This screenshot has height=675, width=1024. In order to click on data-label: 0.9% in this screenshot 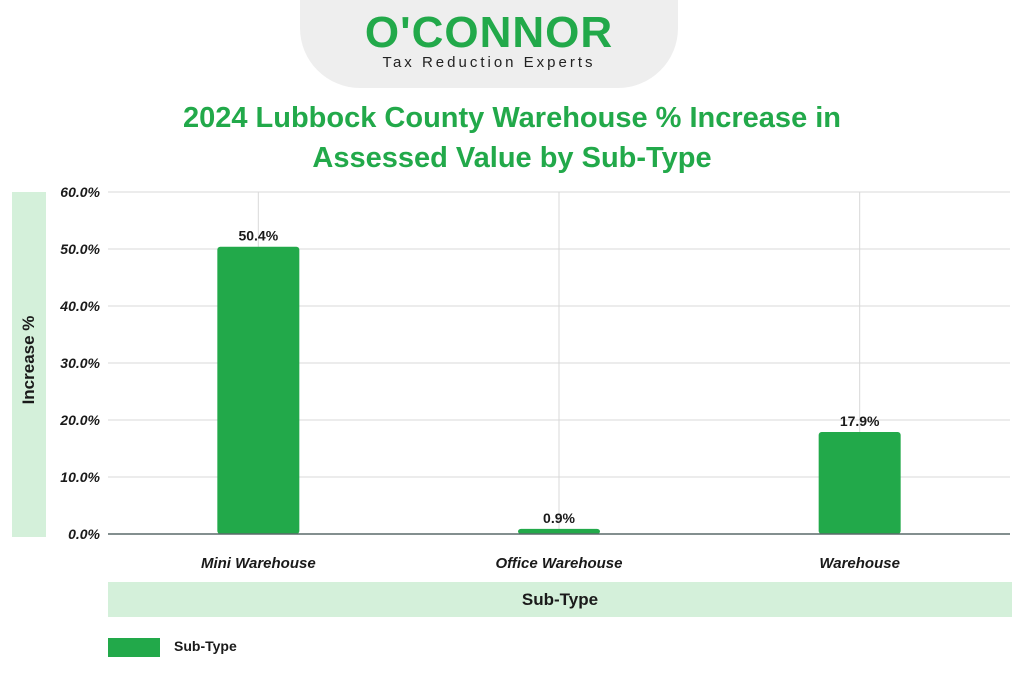, I will do `click(559, 518)`.